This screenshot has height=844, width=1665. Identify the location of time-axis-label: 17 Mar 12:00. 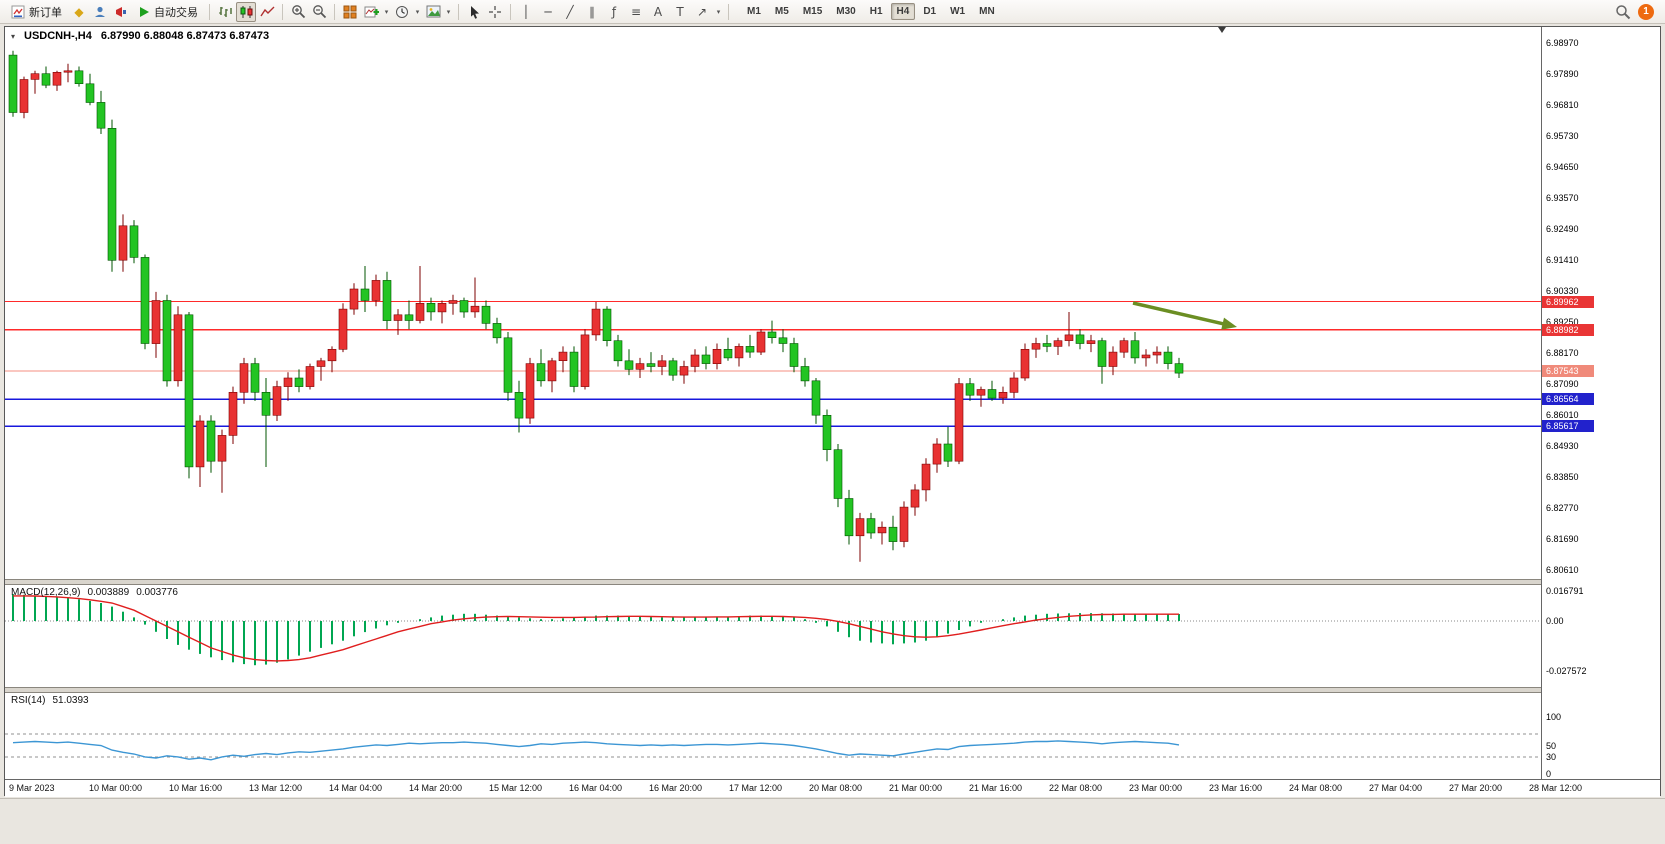
(756, 788).